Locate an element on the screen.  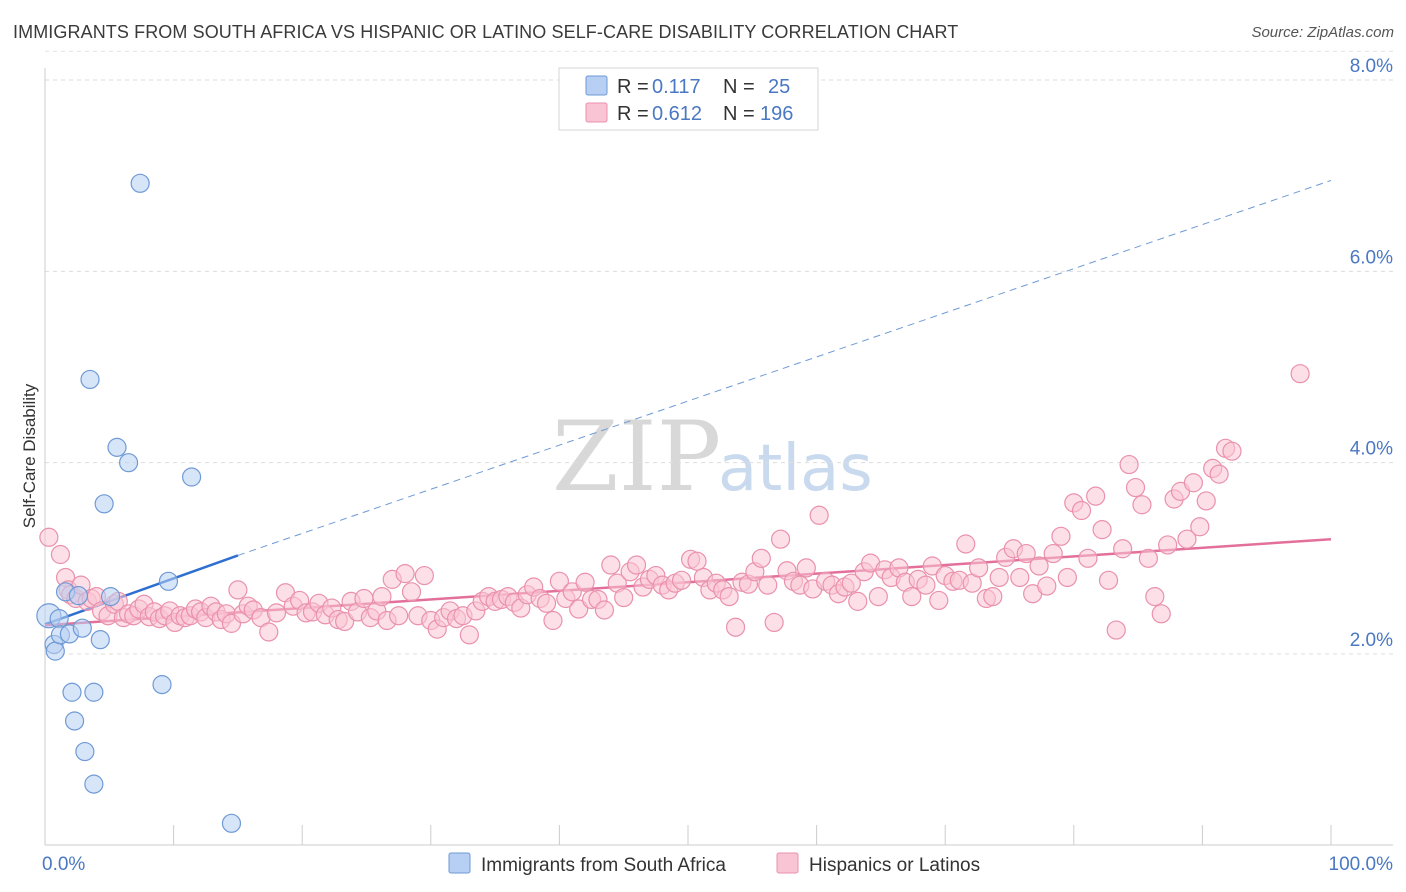
watermark: ZIP atlas is located at coordinates (712, 457).